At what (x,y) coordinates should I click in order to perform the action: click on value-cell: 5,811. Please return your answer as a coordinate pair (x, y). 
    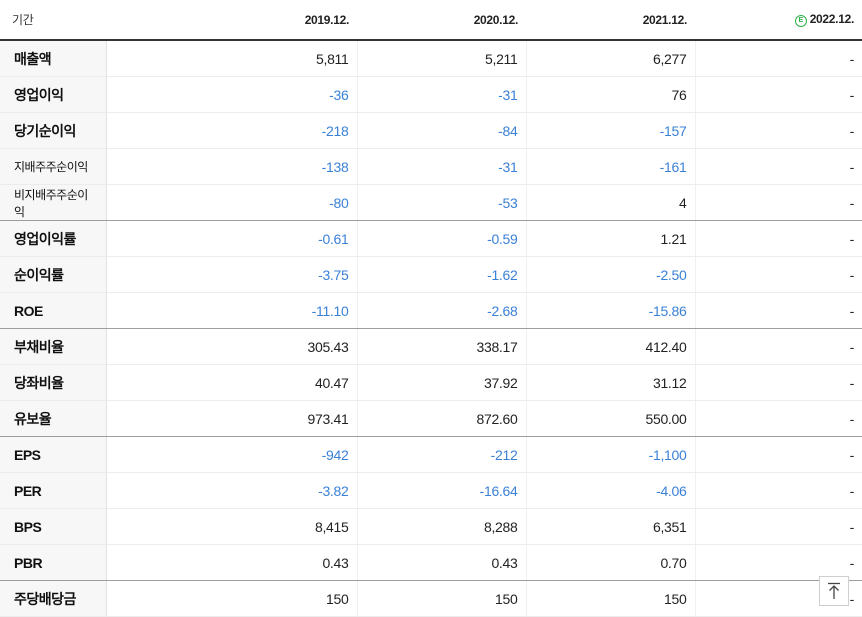
    Looking at the image, I should click on (232, 58).